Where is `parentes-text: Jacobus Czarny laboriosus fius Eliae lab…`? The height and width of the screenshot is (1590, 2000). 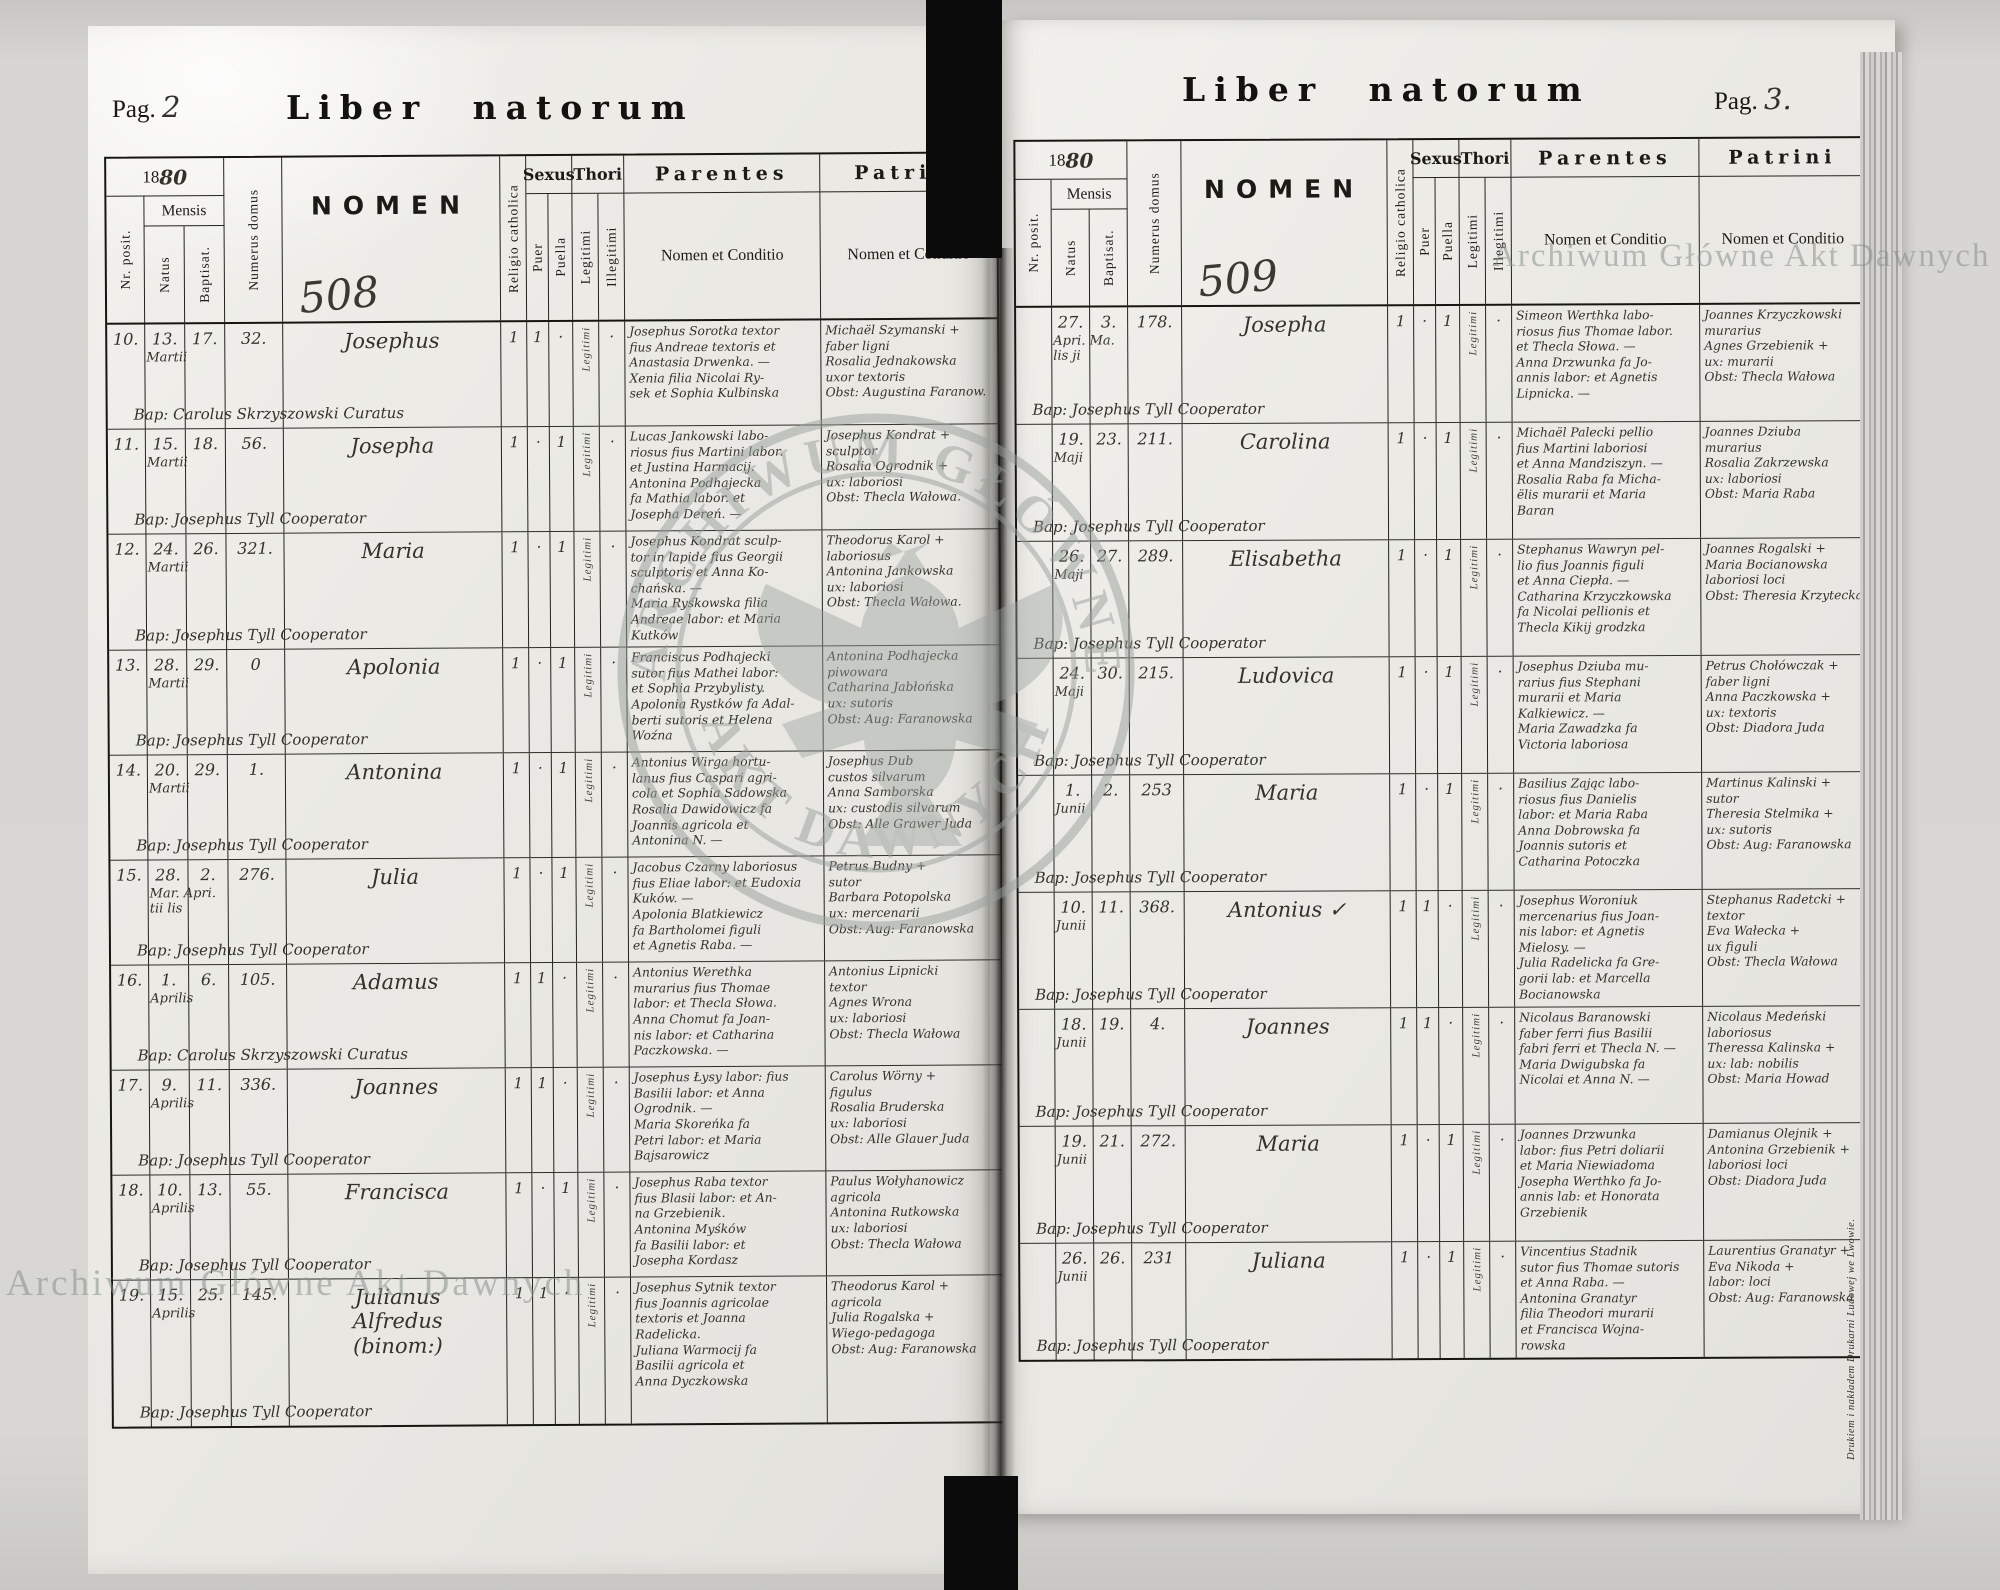 parentes-text: Jacobus Czarny laboriosus fius Eliae lab… is located at coordinates (727, 909).